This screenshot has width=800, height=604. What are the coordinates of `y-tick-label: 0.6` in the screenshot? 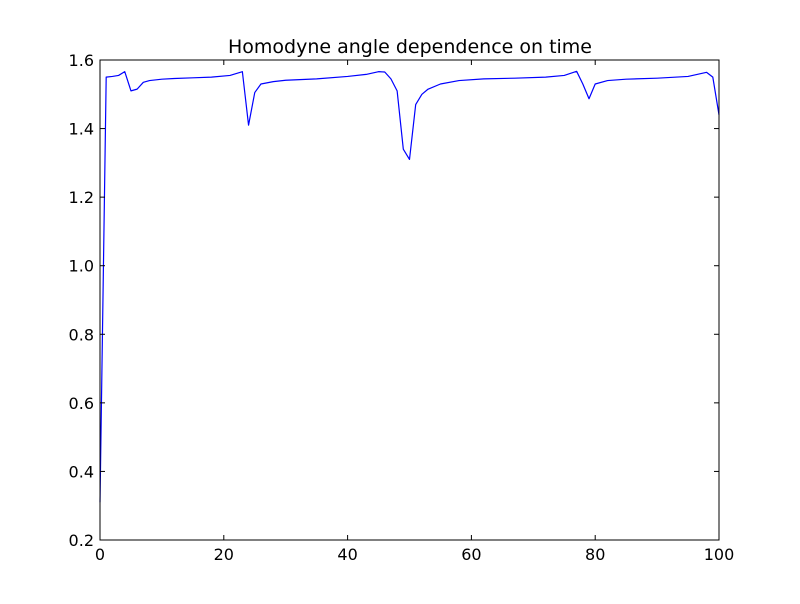 It's located at (81, 403).